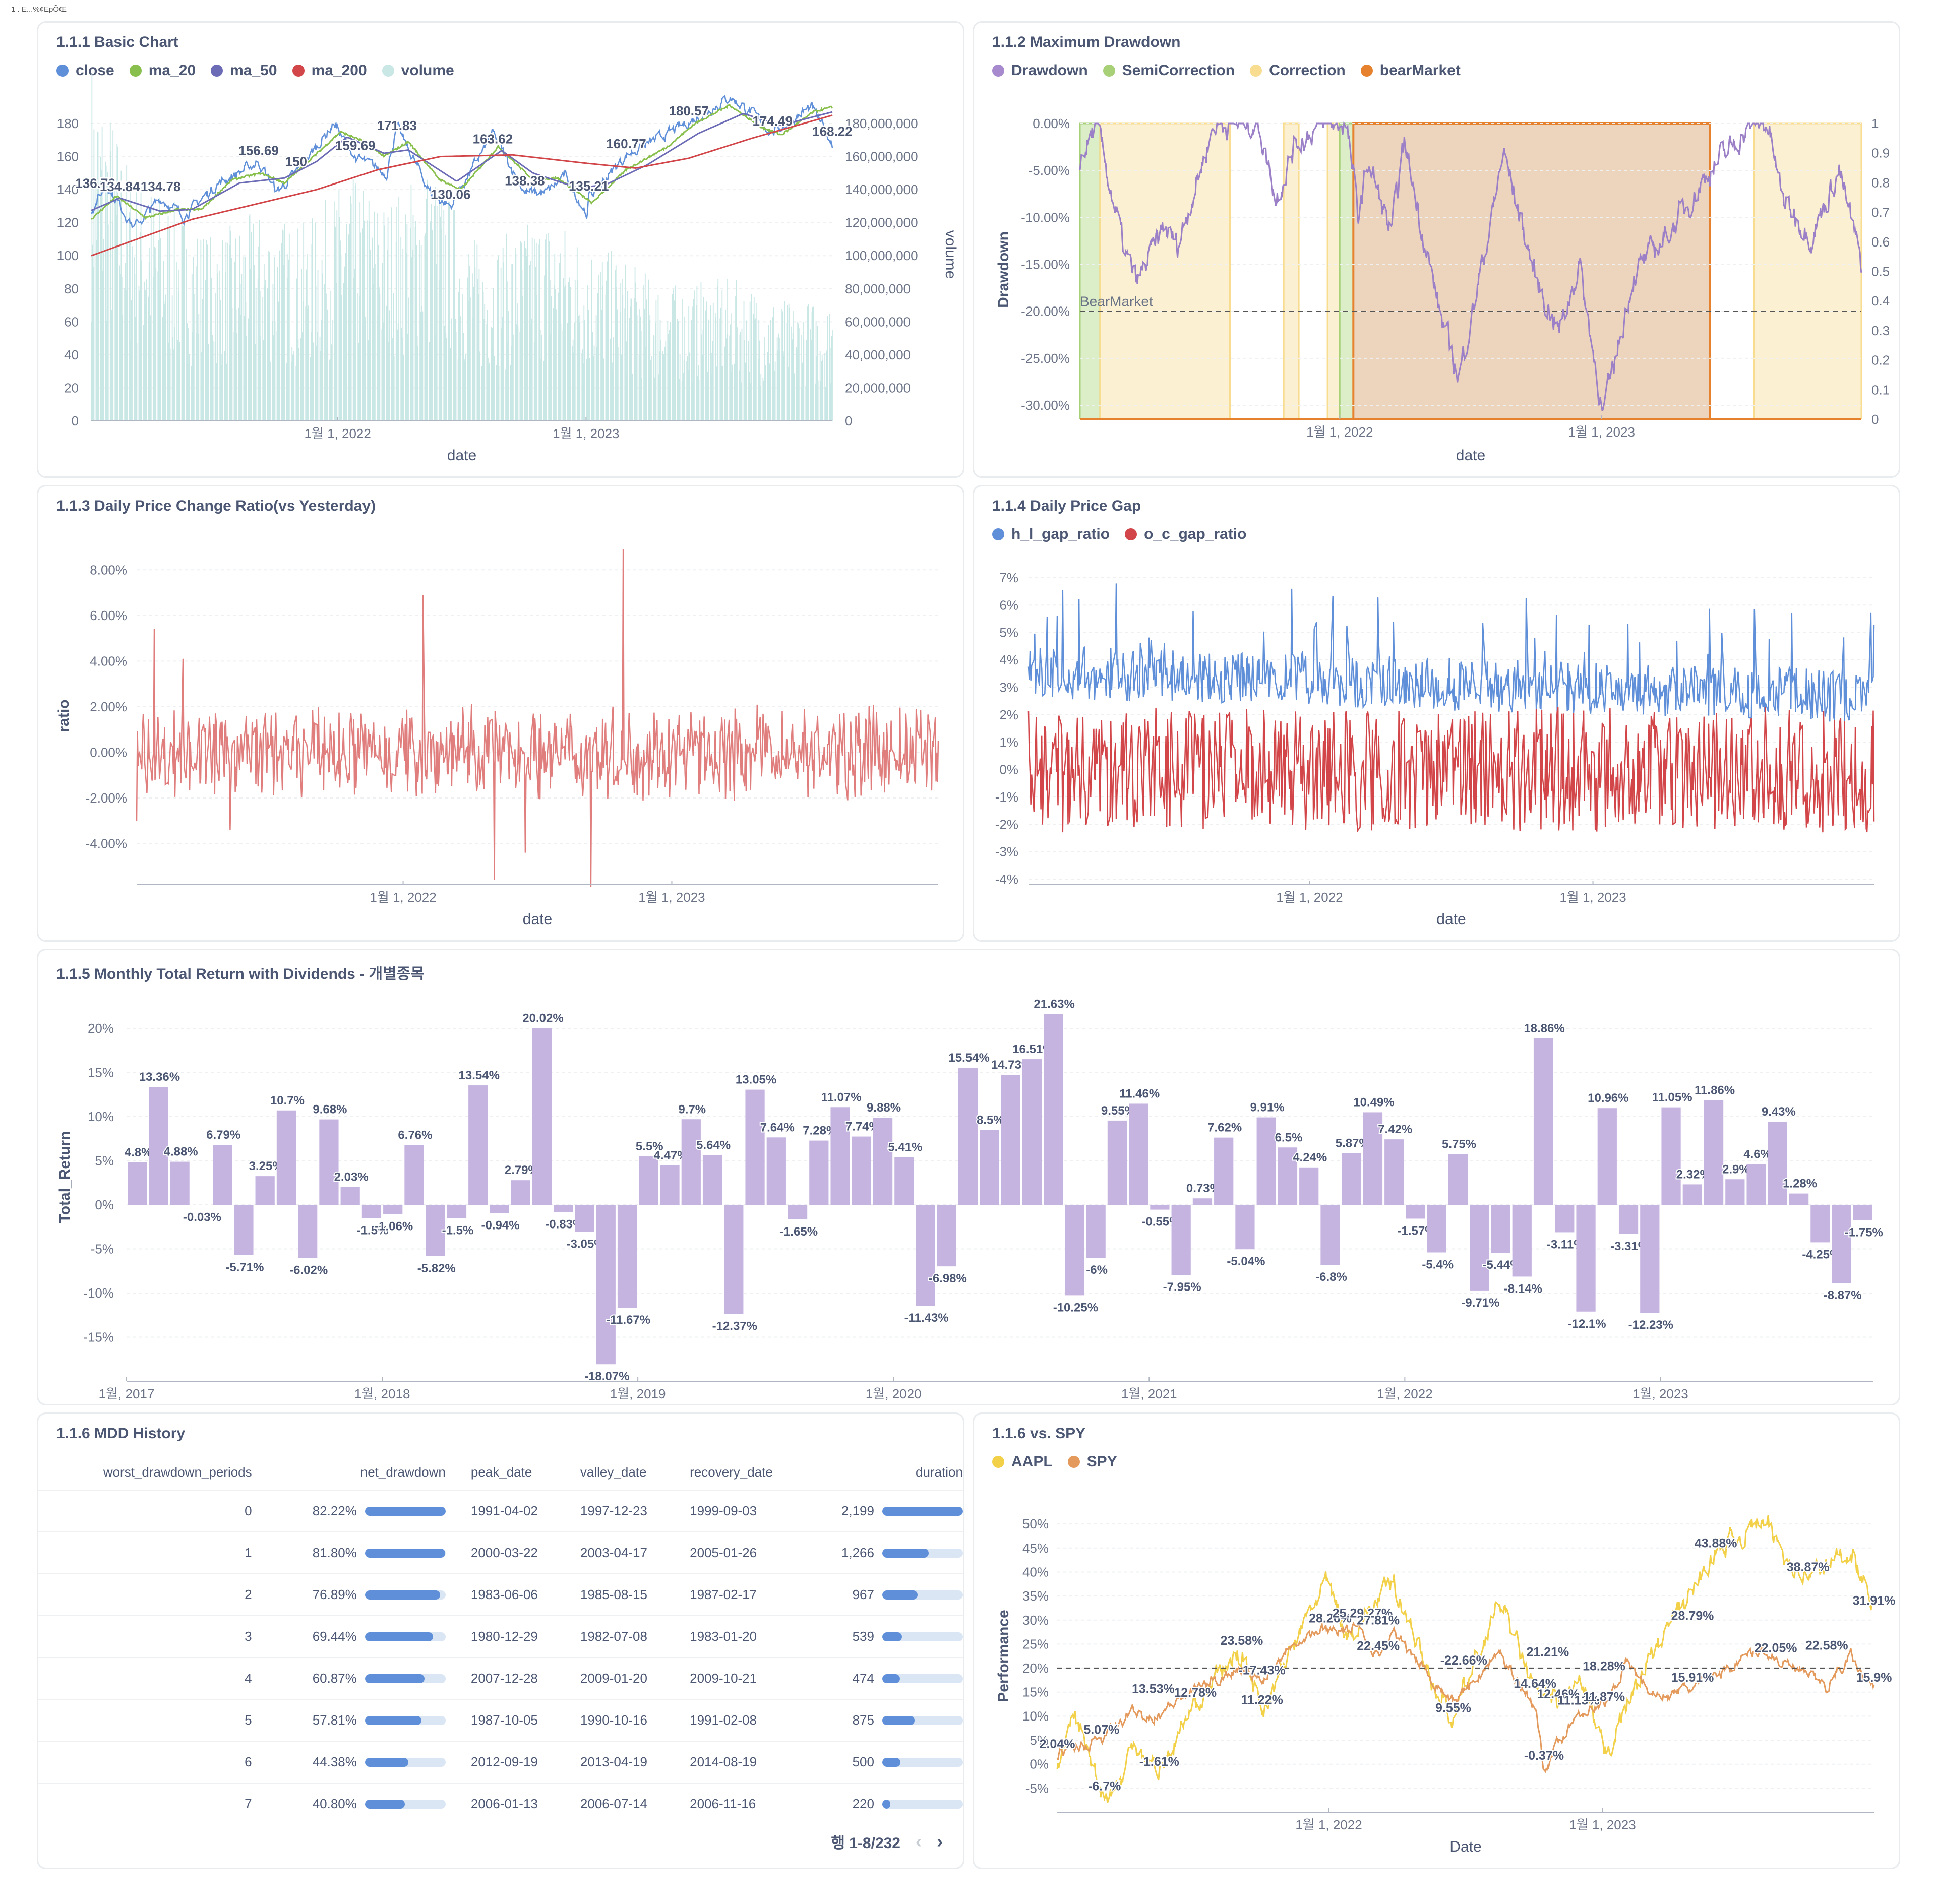  What do you see at coordinates (1410, 70) in the screenshot?
I see `legend-item-bearmarket: bearMarket` at bounding box center [1410, 70].